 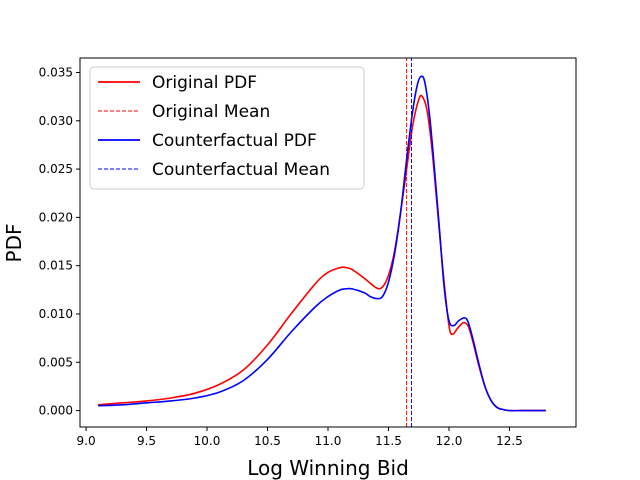 What do you see at coordinates (56, 362) in the screenshot?
I see `y-tick-label: 0.005` at bounding box center [56, 362].